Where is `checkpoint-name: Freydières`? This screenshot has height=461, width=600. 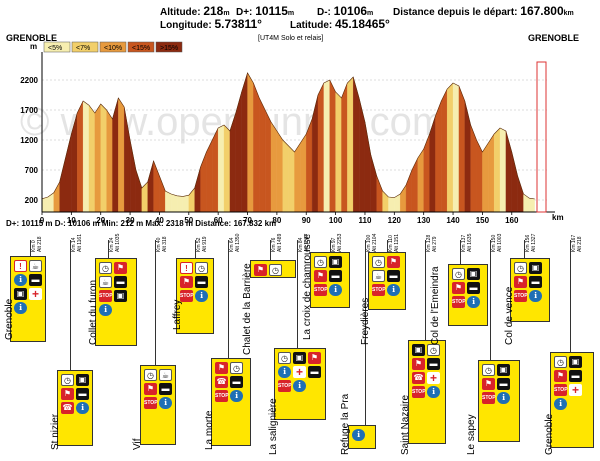 checkpoint-name: Freydières is located at coordinates (365, 321).